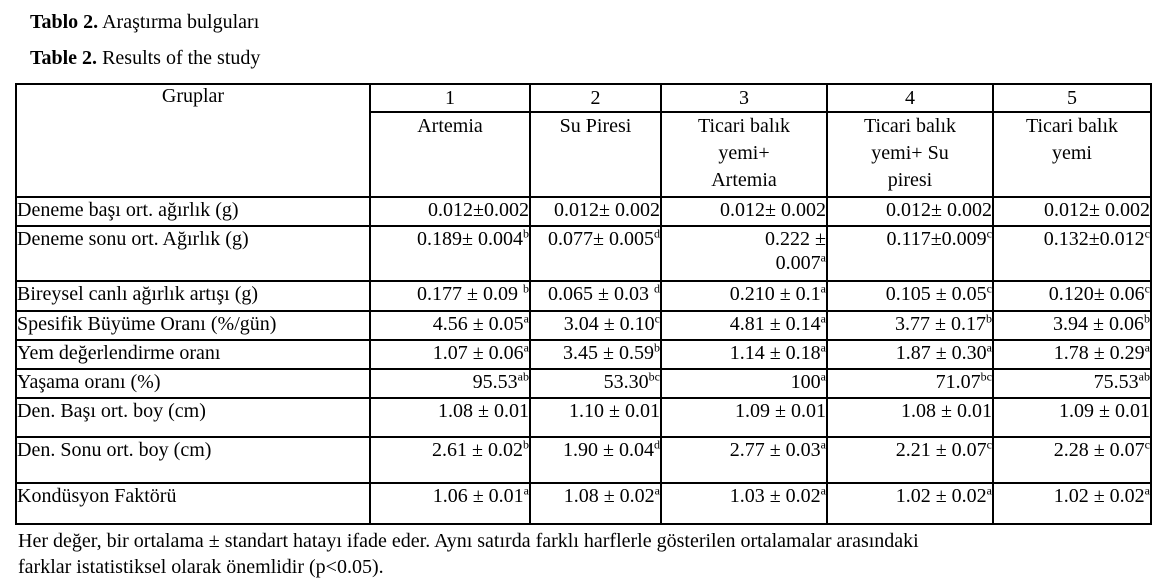 Image resolution: width=1156 pixels, height=581 pixels. Describe the element at coordinates (595, 98) in the screenshot. I see `column-header-group-2: 2` at that location.